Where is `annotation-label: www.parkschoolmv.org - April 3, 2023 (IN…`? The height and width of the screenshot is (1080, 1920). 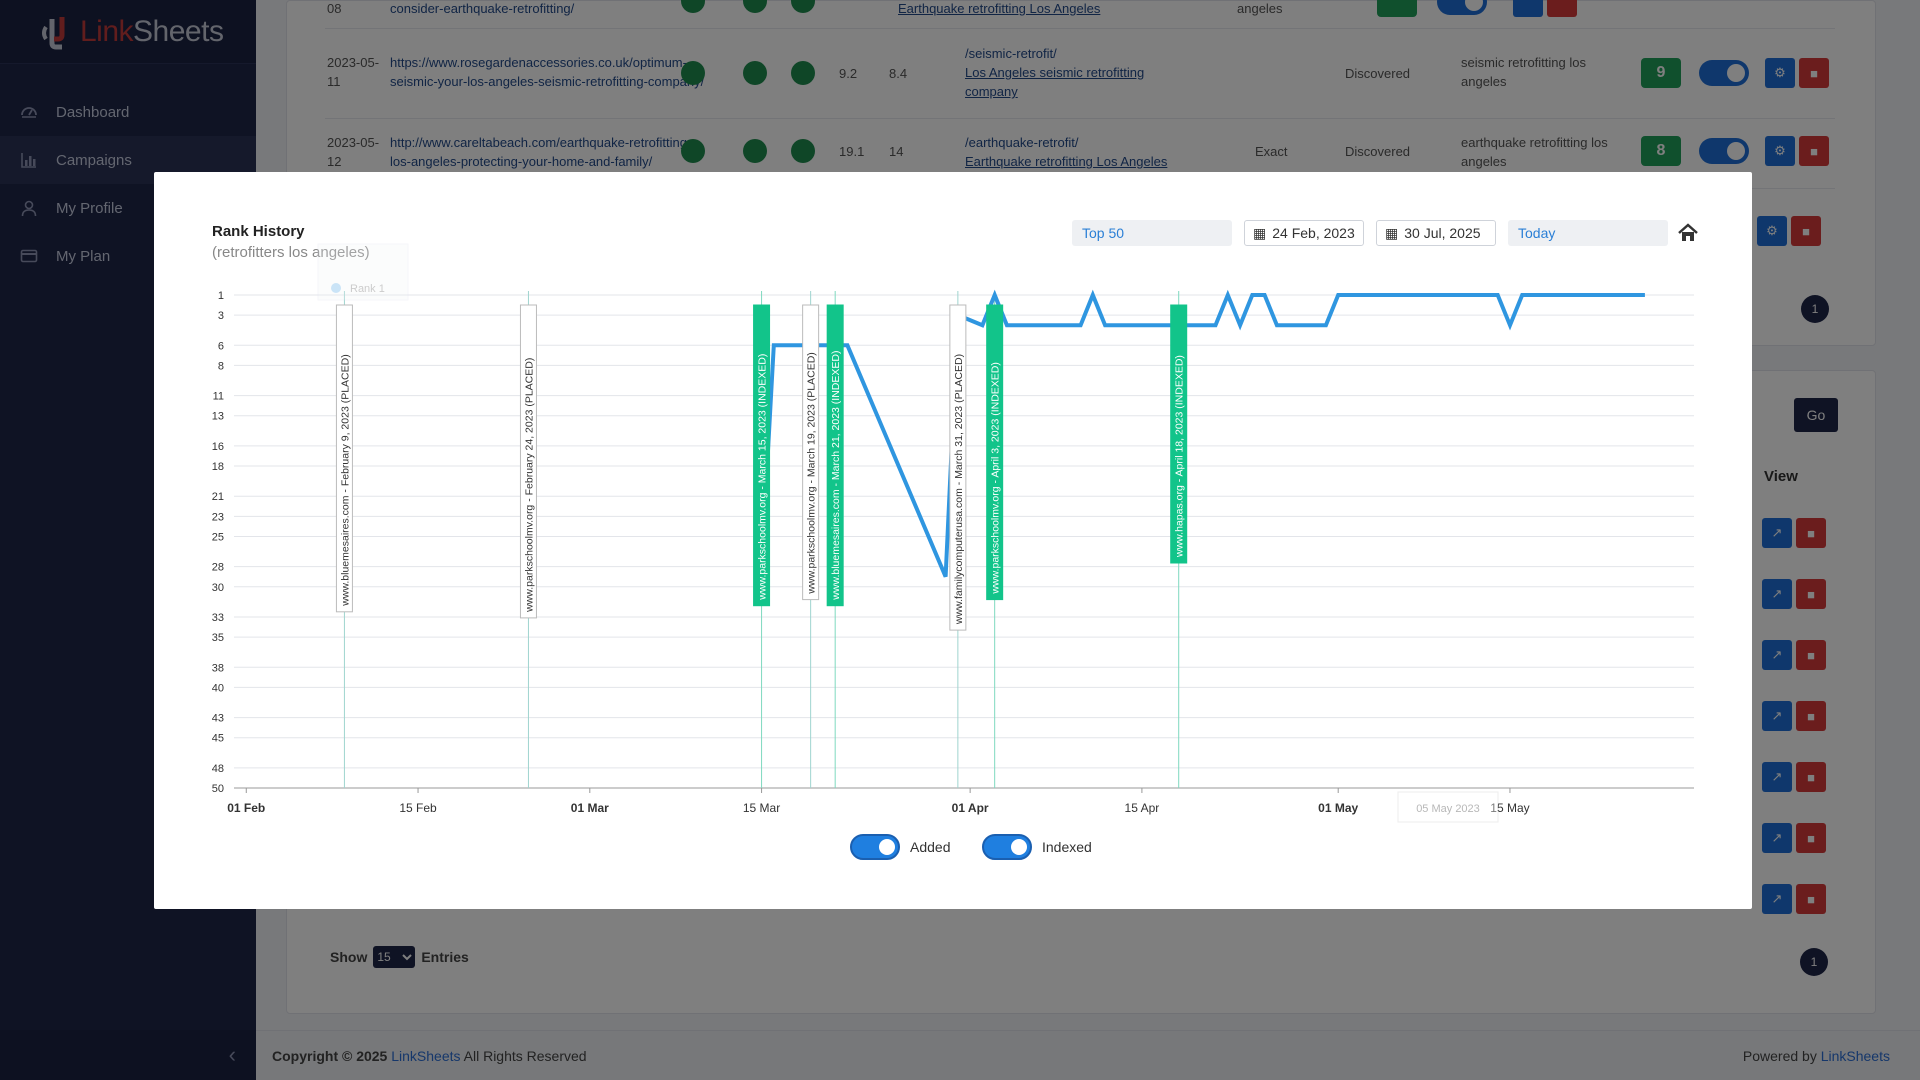
annotation-label: www.parkschoolmv.org - April 3, 2023 (IN… is located at coordinates (995, 452).